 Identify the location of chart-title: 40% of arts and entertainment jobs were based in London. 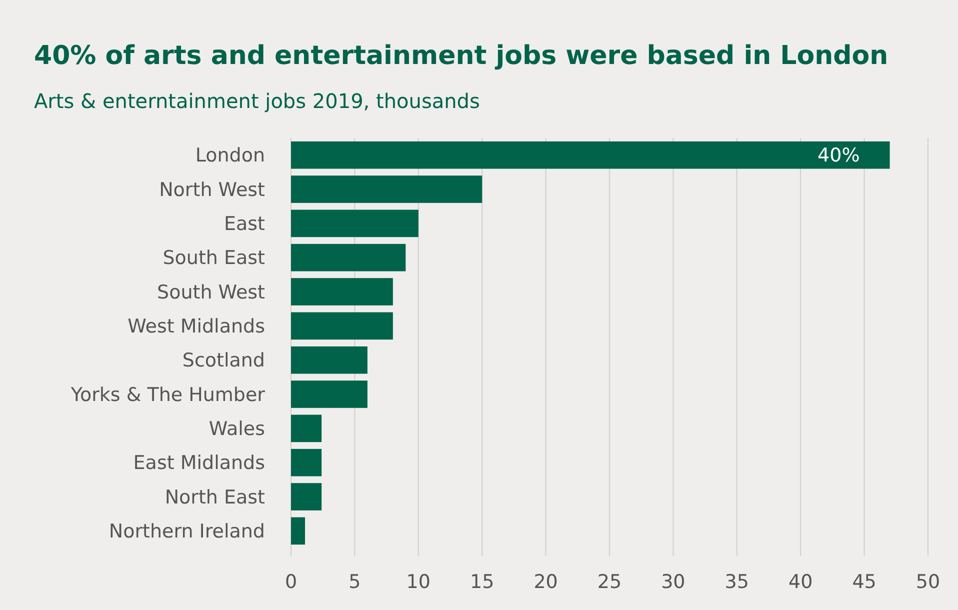
(461, 56).